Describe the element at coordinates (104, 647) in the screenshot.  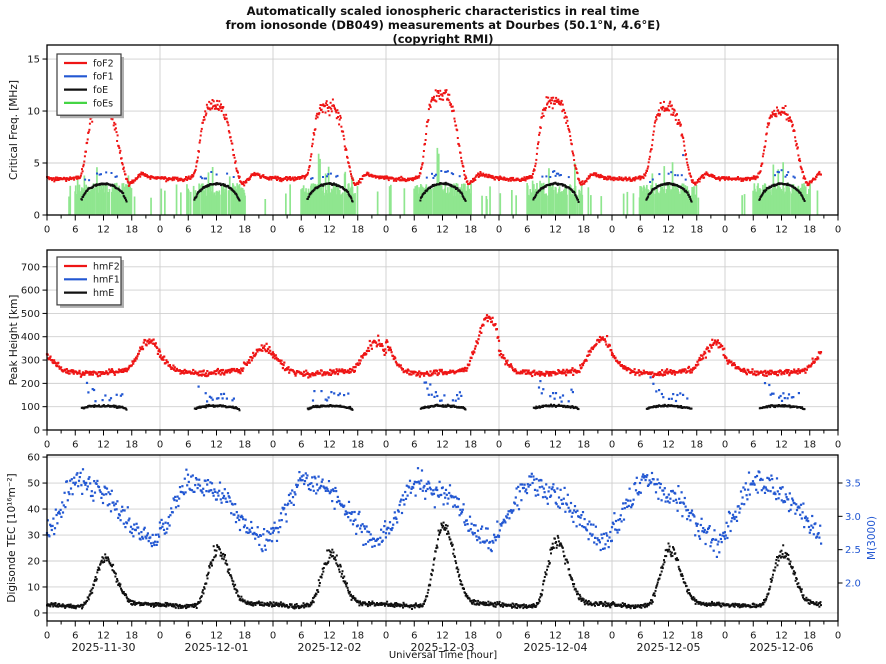
I see `date-label: 2025-11-30` at that location.